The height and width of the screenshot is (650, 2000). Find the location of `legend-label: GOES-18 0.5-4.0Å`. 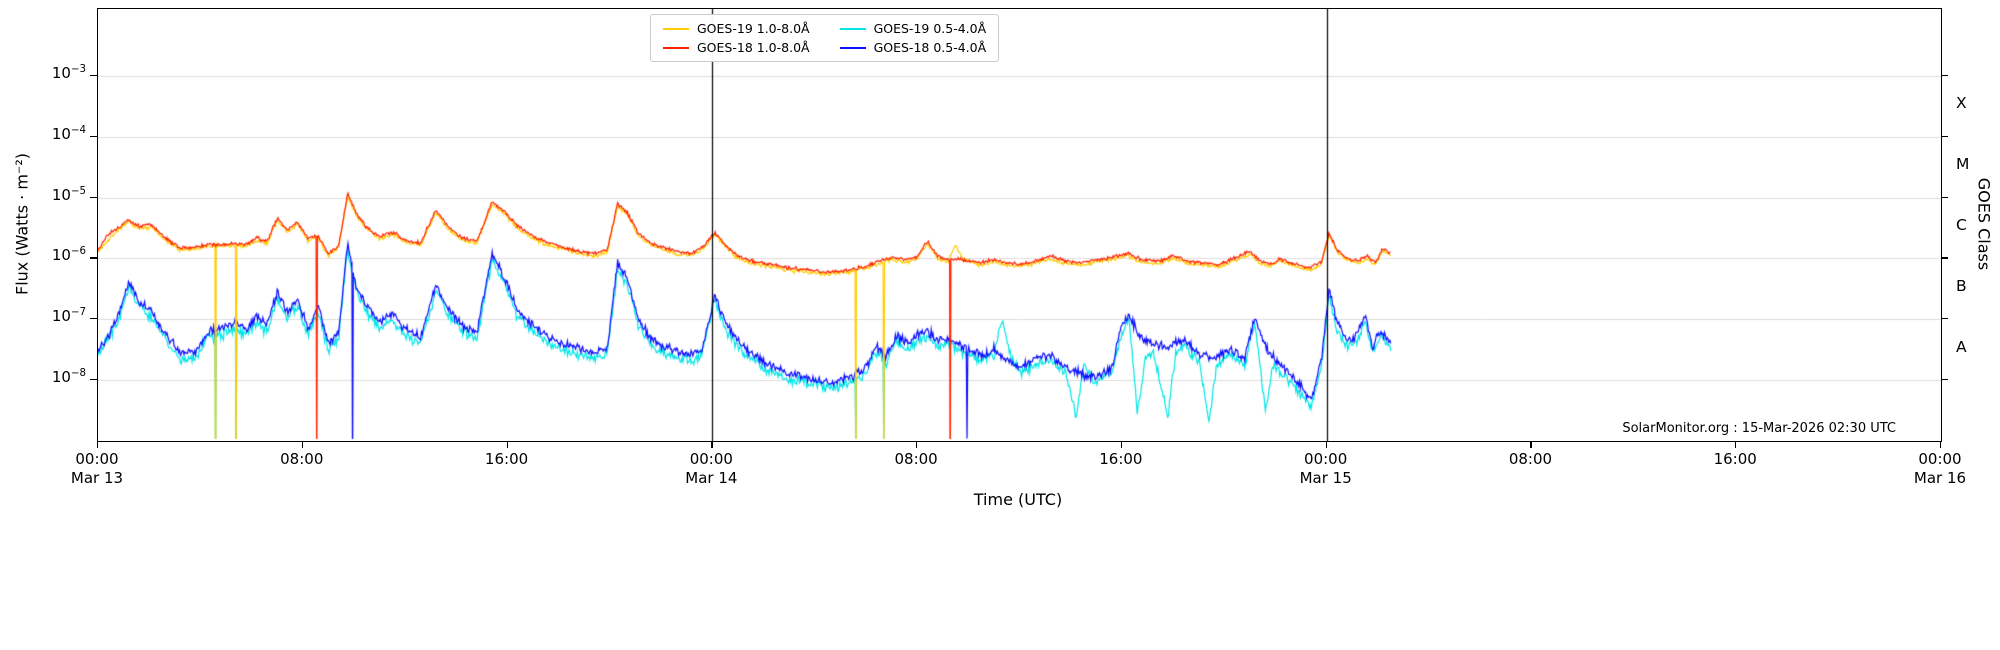

legend-label: GOES-18 0.5-4.0Å is located at coordinates (930, 47).